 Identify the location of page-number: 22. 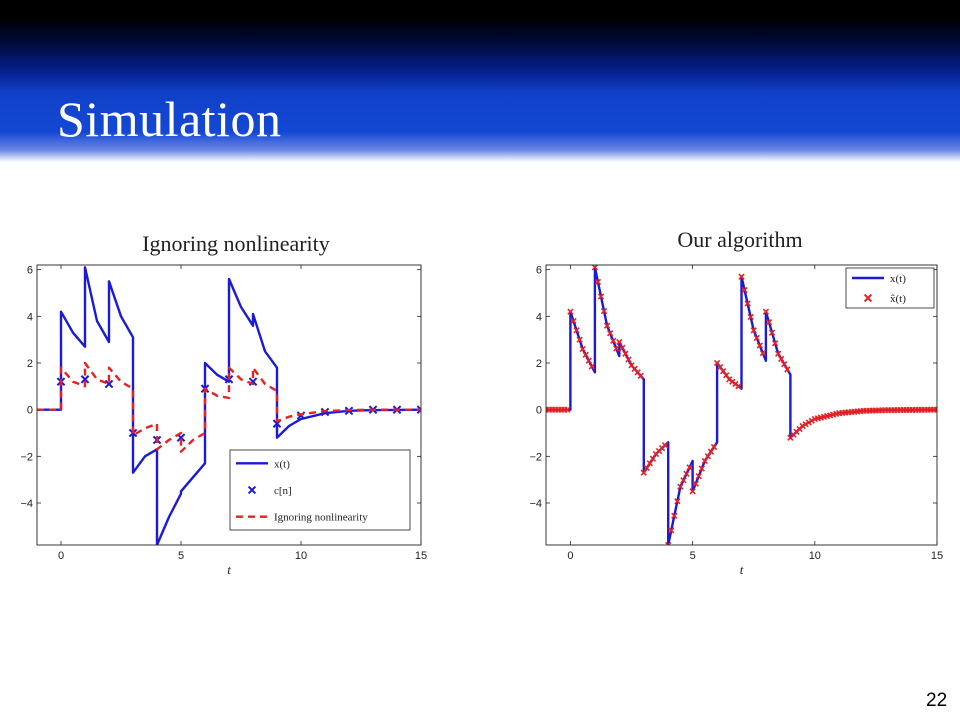
(937, 700).